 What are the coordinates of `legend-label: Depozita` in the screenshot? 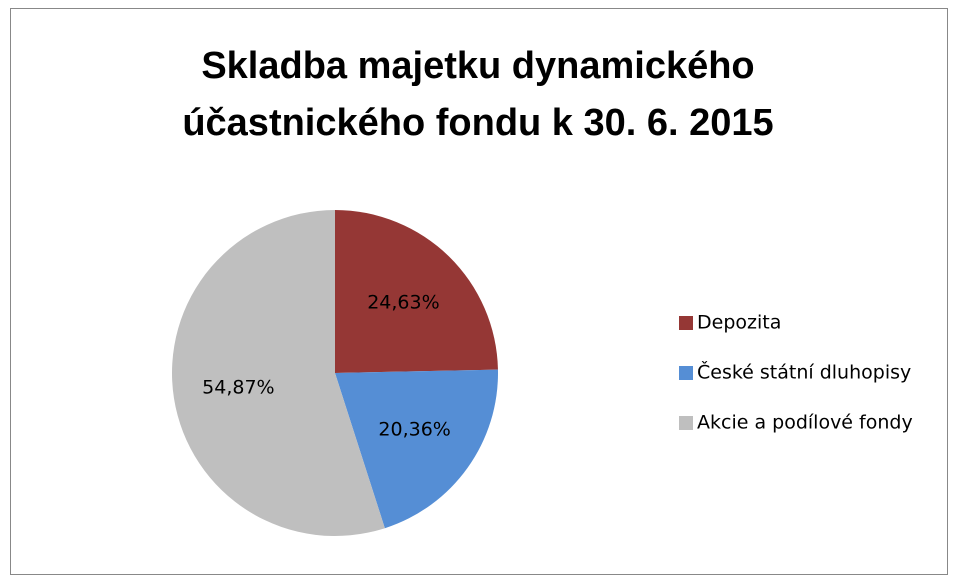 It's located at (739, 323).